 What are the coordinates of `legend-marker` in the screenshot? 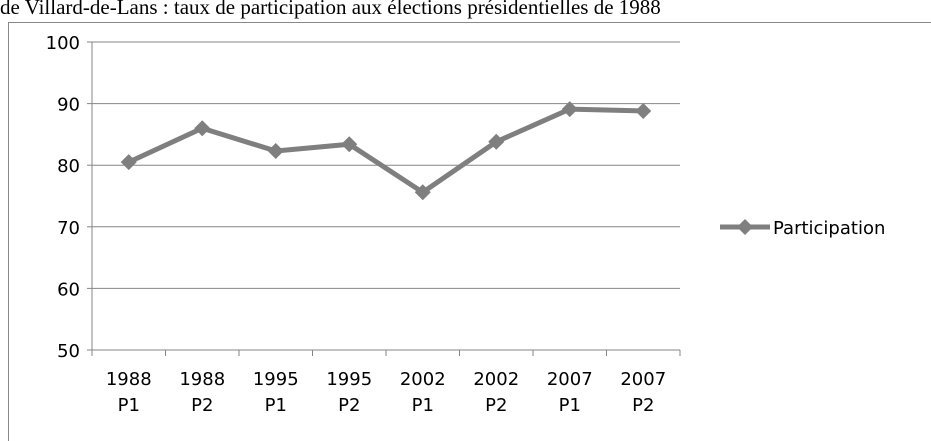 It's located at (745, 227).